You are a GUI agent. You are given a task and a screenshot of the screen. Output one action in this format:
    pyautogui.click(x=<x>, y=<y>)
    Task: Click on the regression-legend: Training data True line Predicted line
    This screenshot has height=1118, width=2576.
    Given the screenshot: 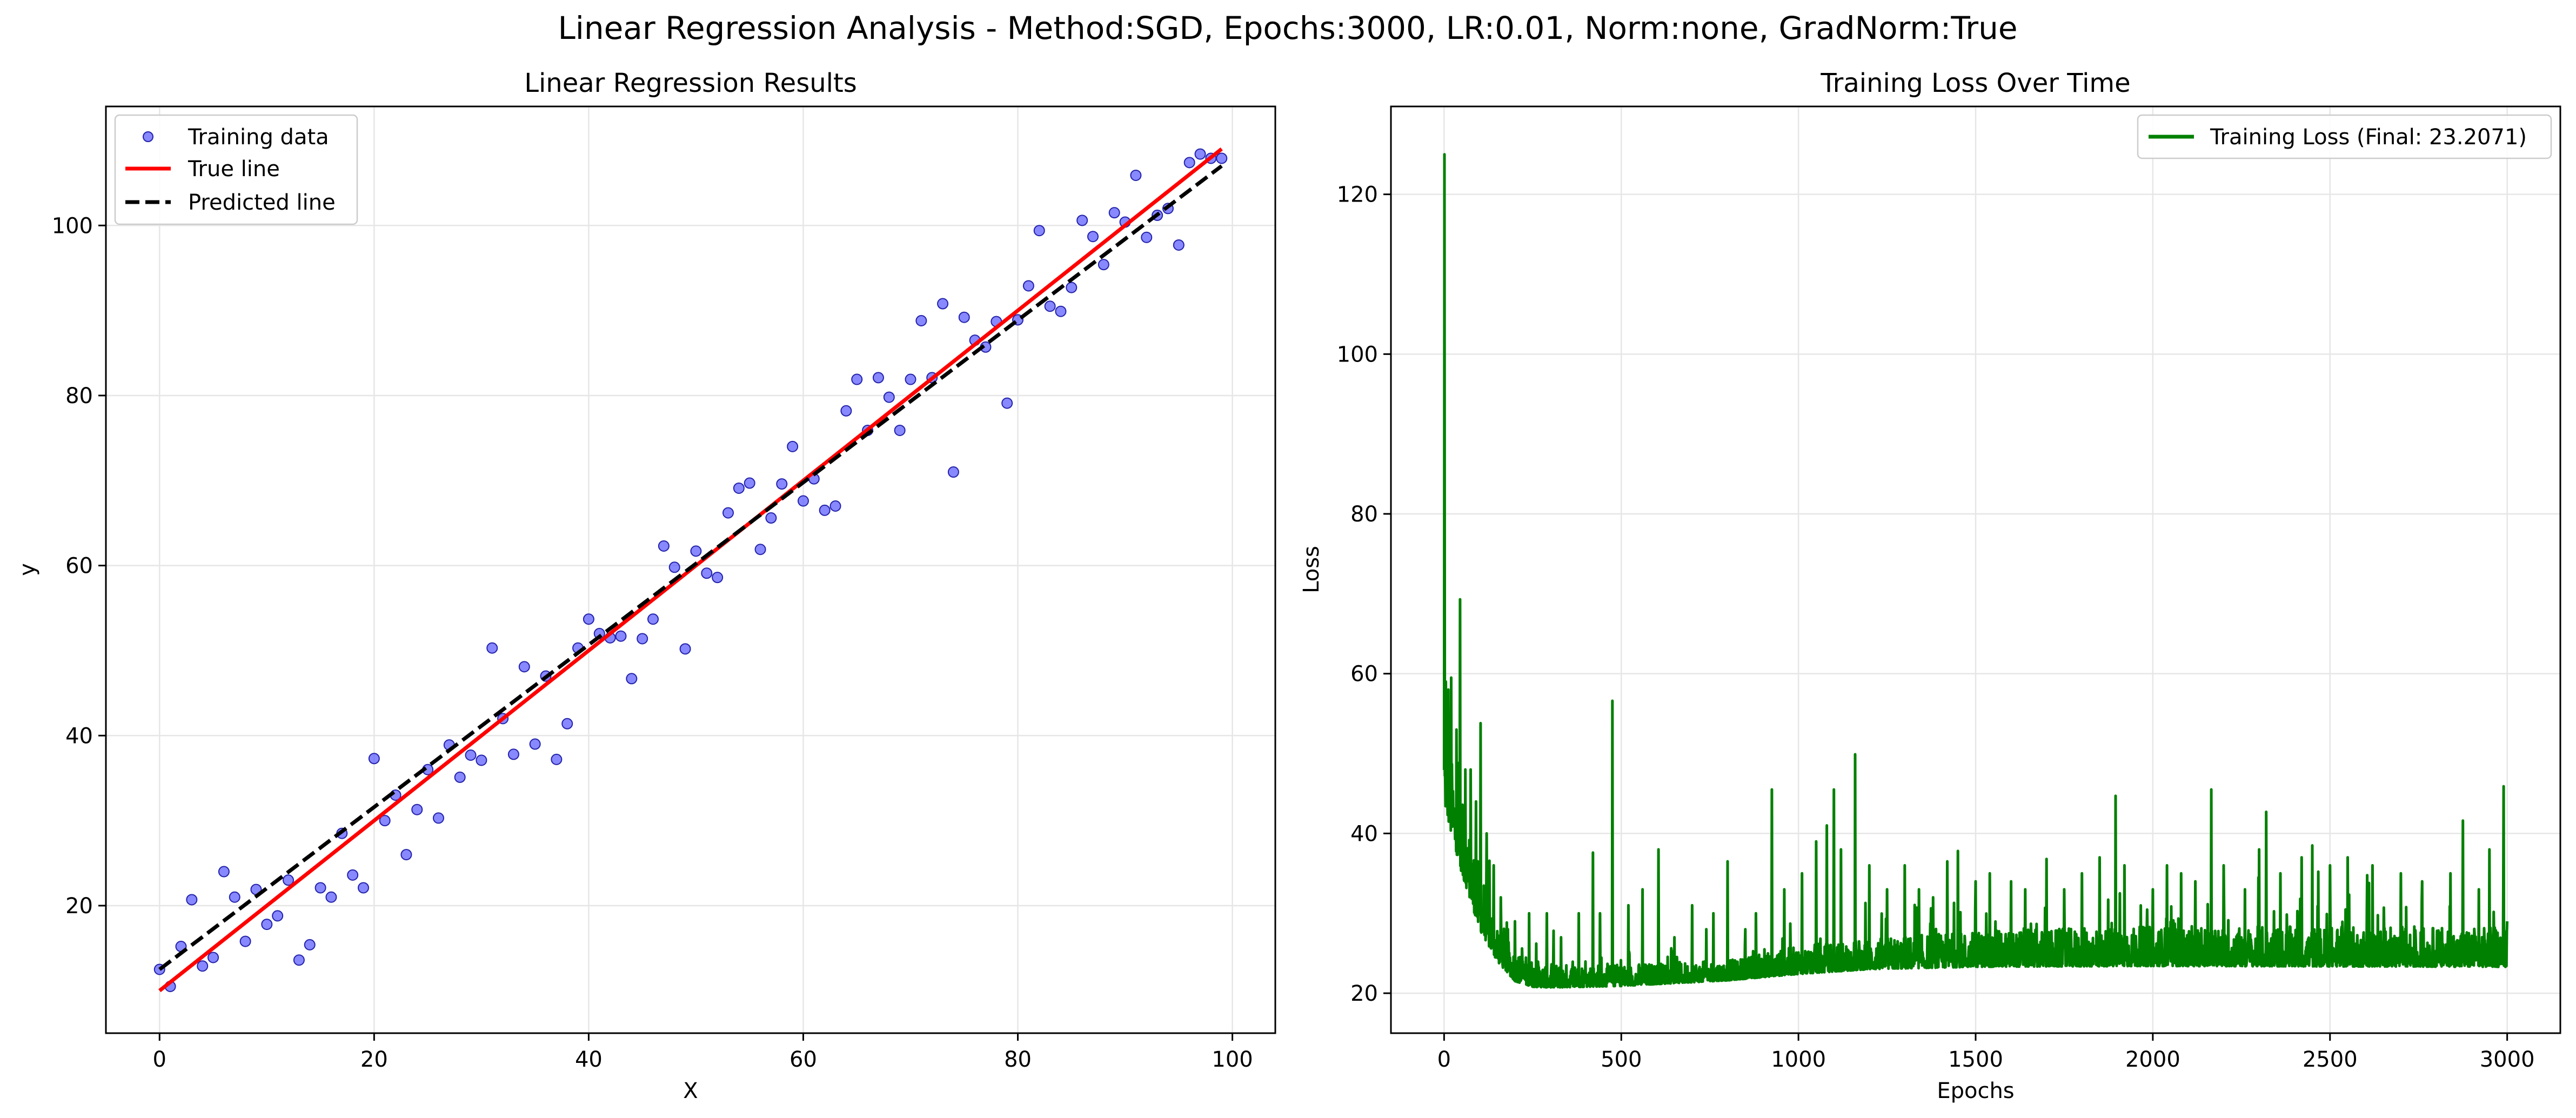 What is the action you would take?
    pyautogui.click(x=236, y=170)
    